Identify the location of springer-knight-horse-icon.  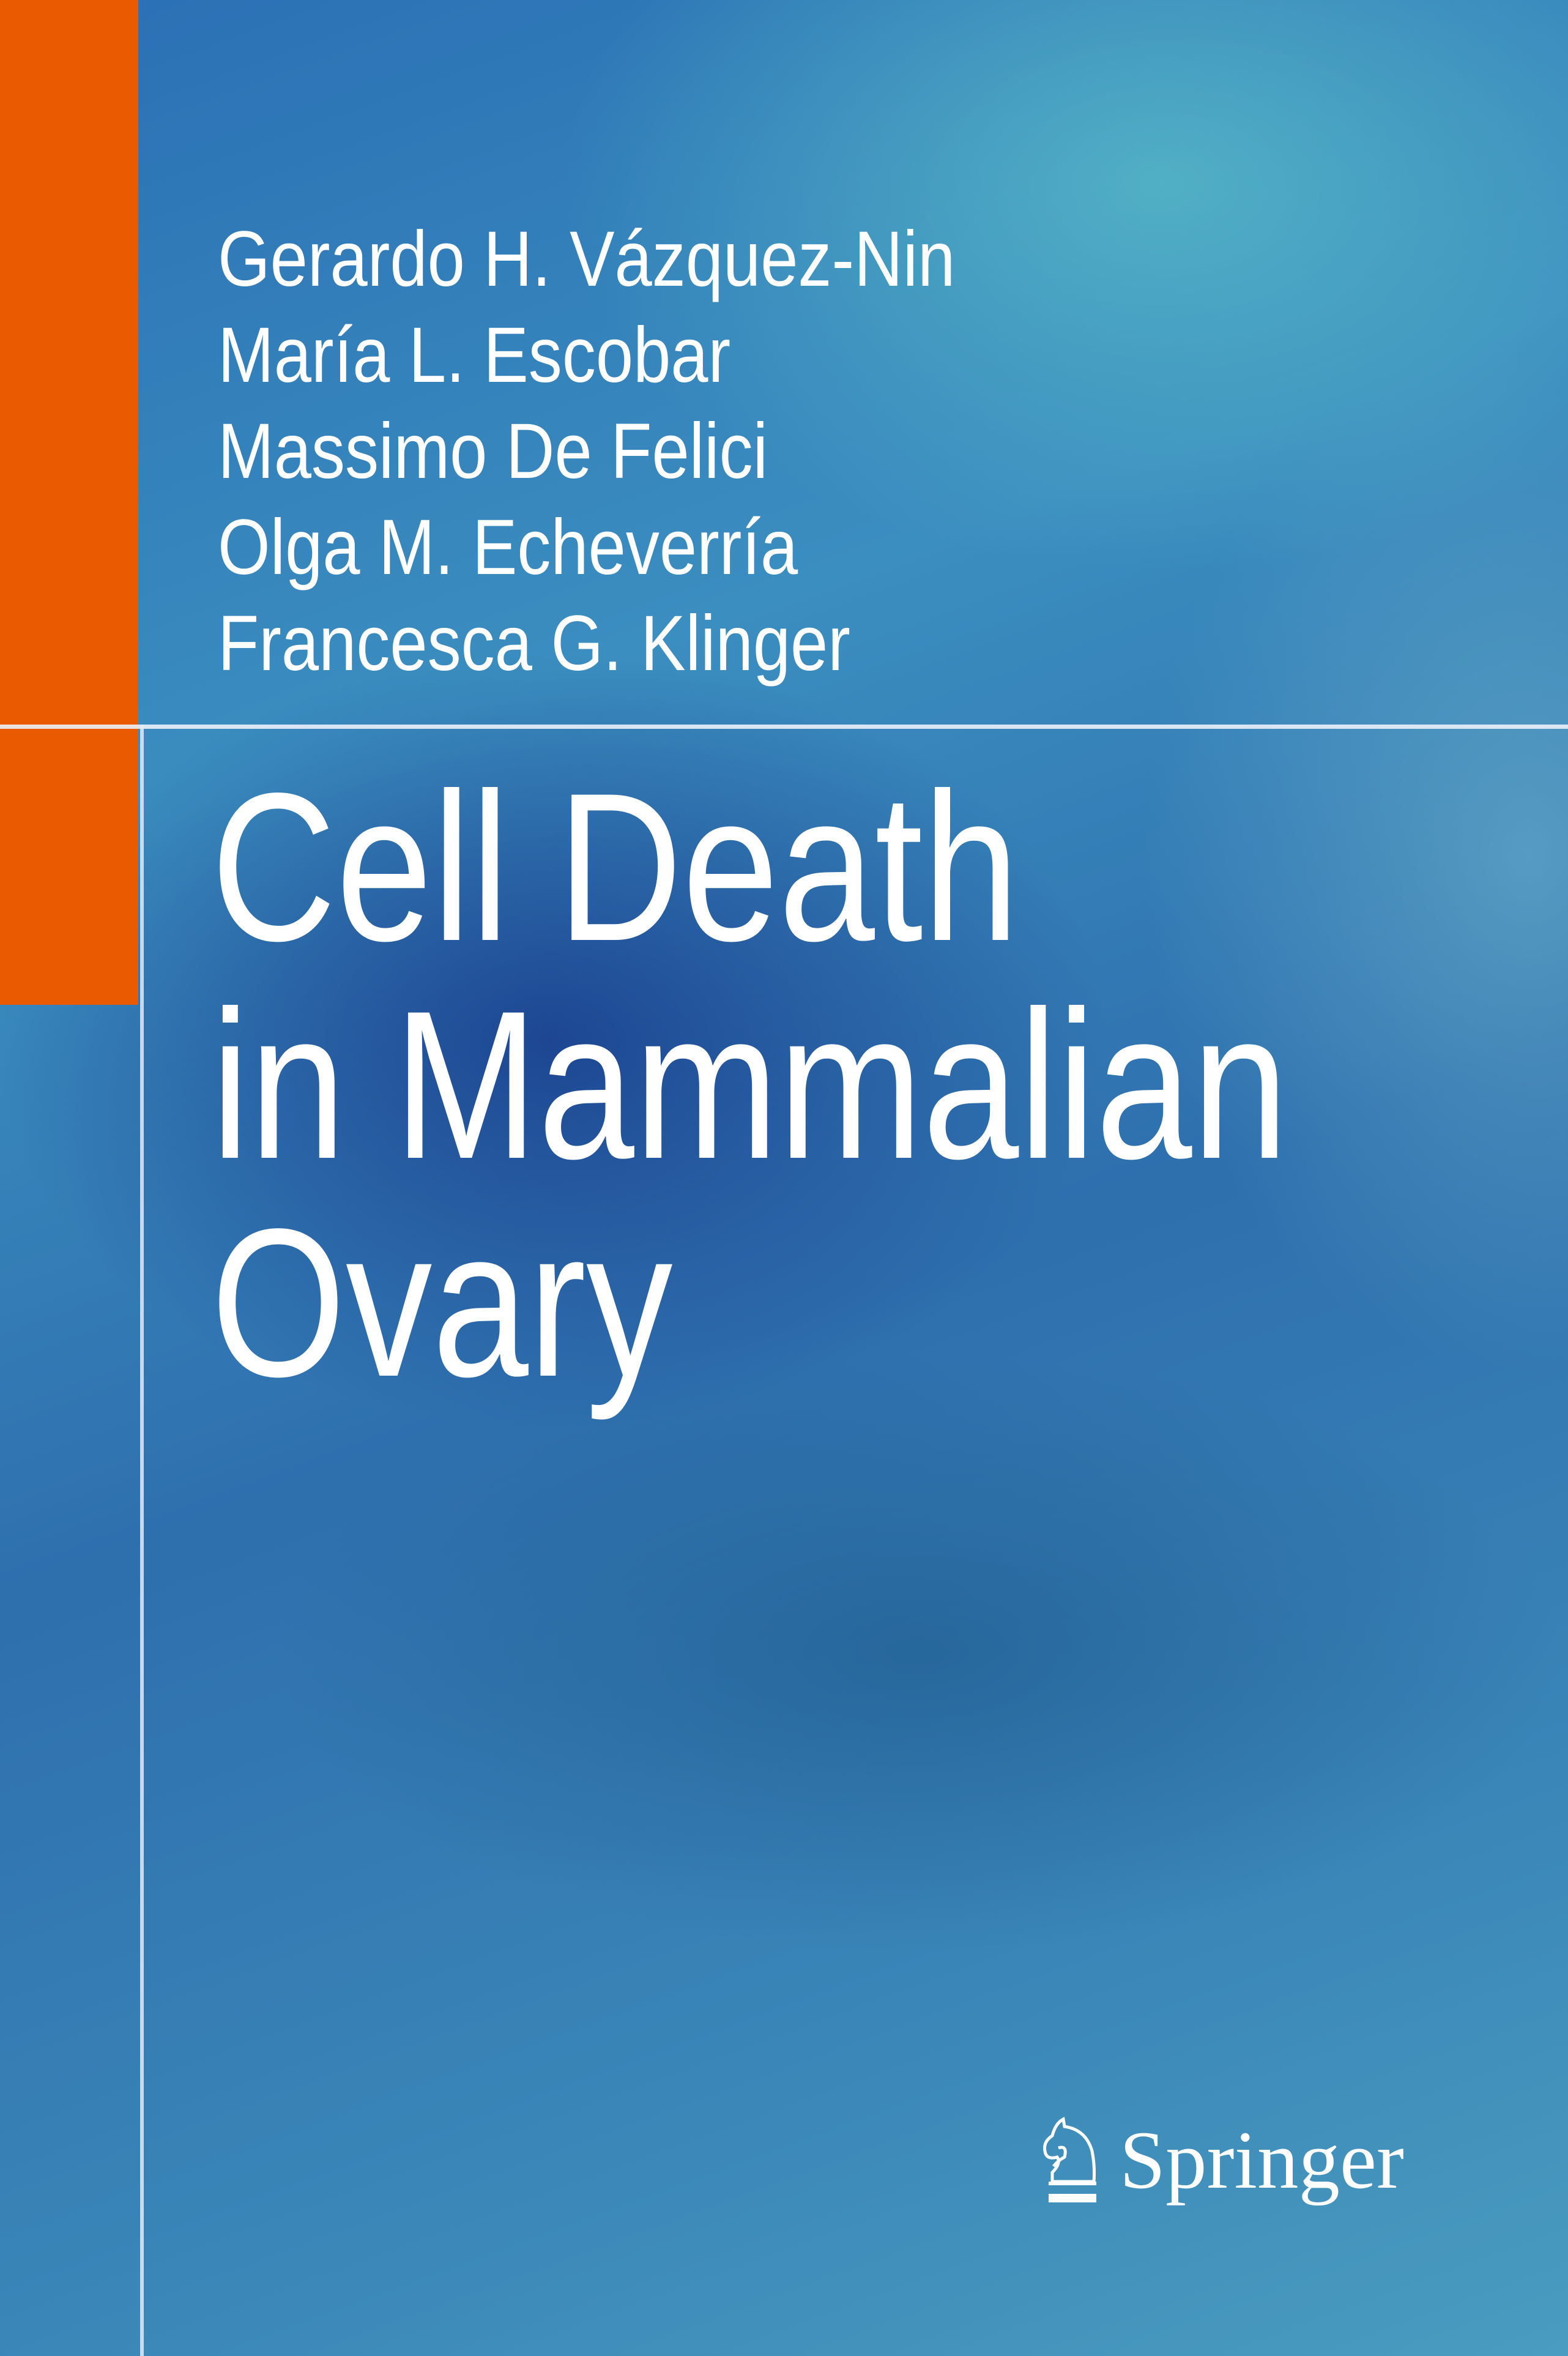
(1069, 2159).